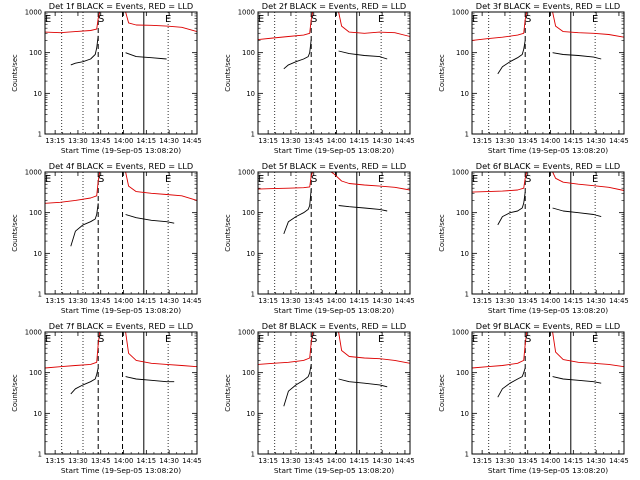 The height and width of the screenshot is (480, 640). What do you see at coordinates (334, 6) in the screenshot?
I see `panel-title: Det 2f BLACK = Events, RED = LLD` at bounding box center [334, 6].